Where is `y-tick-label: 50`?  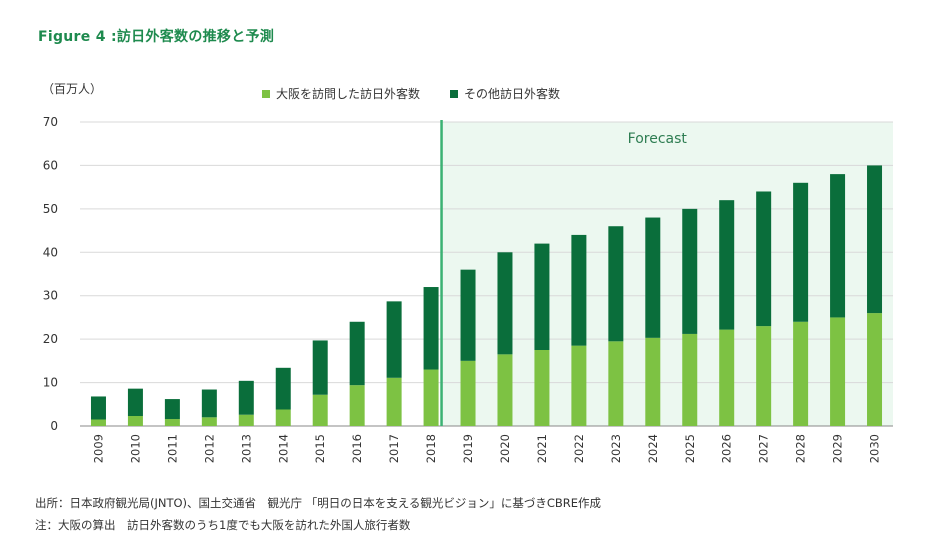 y-tick-label: 50 is located at coordinates (50, 209).